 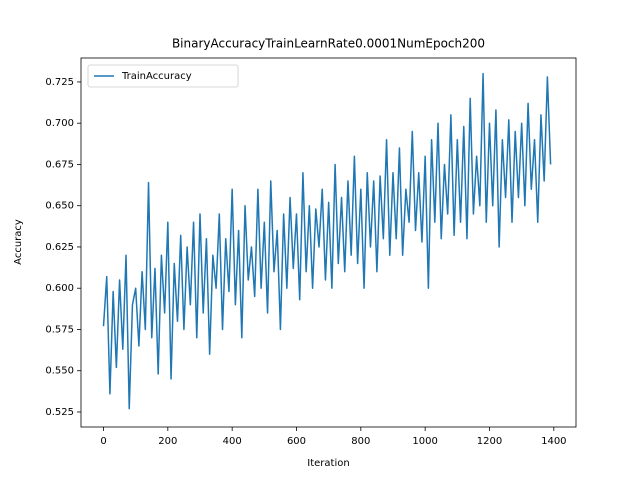 What do you see at coordinates (59, 123) in the screenshot?
I see `y-tick-label: 0.700` at bounding box center [59, 123].